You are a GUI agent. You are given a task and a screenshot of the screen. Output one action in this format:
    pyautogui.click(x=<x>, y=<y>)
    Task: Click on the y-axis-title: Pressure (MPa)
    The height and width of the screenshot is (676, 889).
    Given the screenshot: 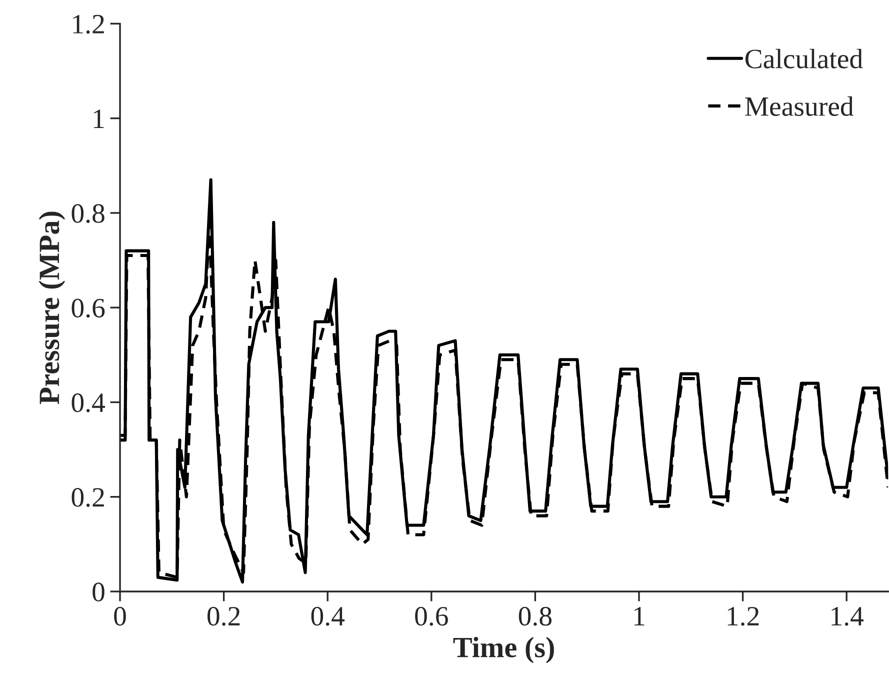 What is the action you would take?
    pyautogui.click(x=52, y=308)
    